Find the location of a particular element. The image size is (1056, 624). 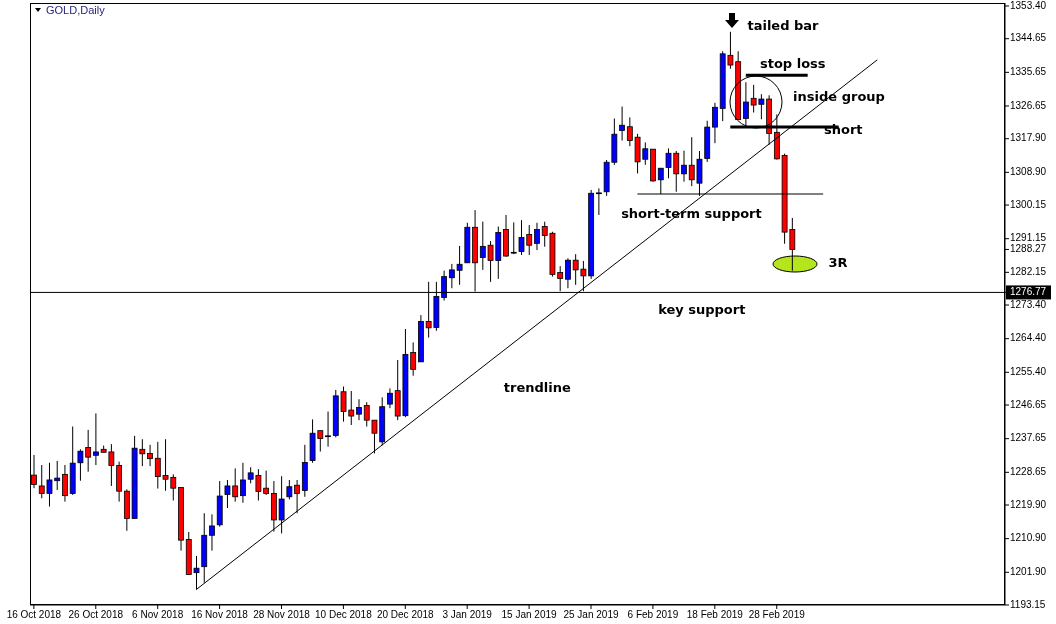

annotation: tailed bar is located at coordinates (783, 25).